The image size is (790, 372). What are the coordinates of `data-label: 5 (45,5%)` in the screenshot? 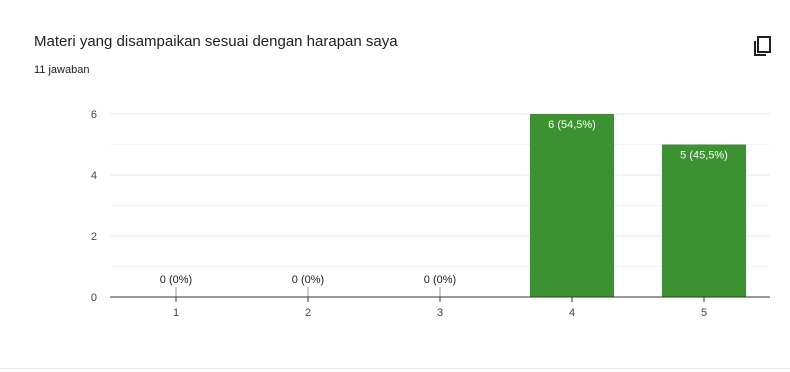 It's located at (704, 156).